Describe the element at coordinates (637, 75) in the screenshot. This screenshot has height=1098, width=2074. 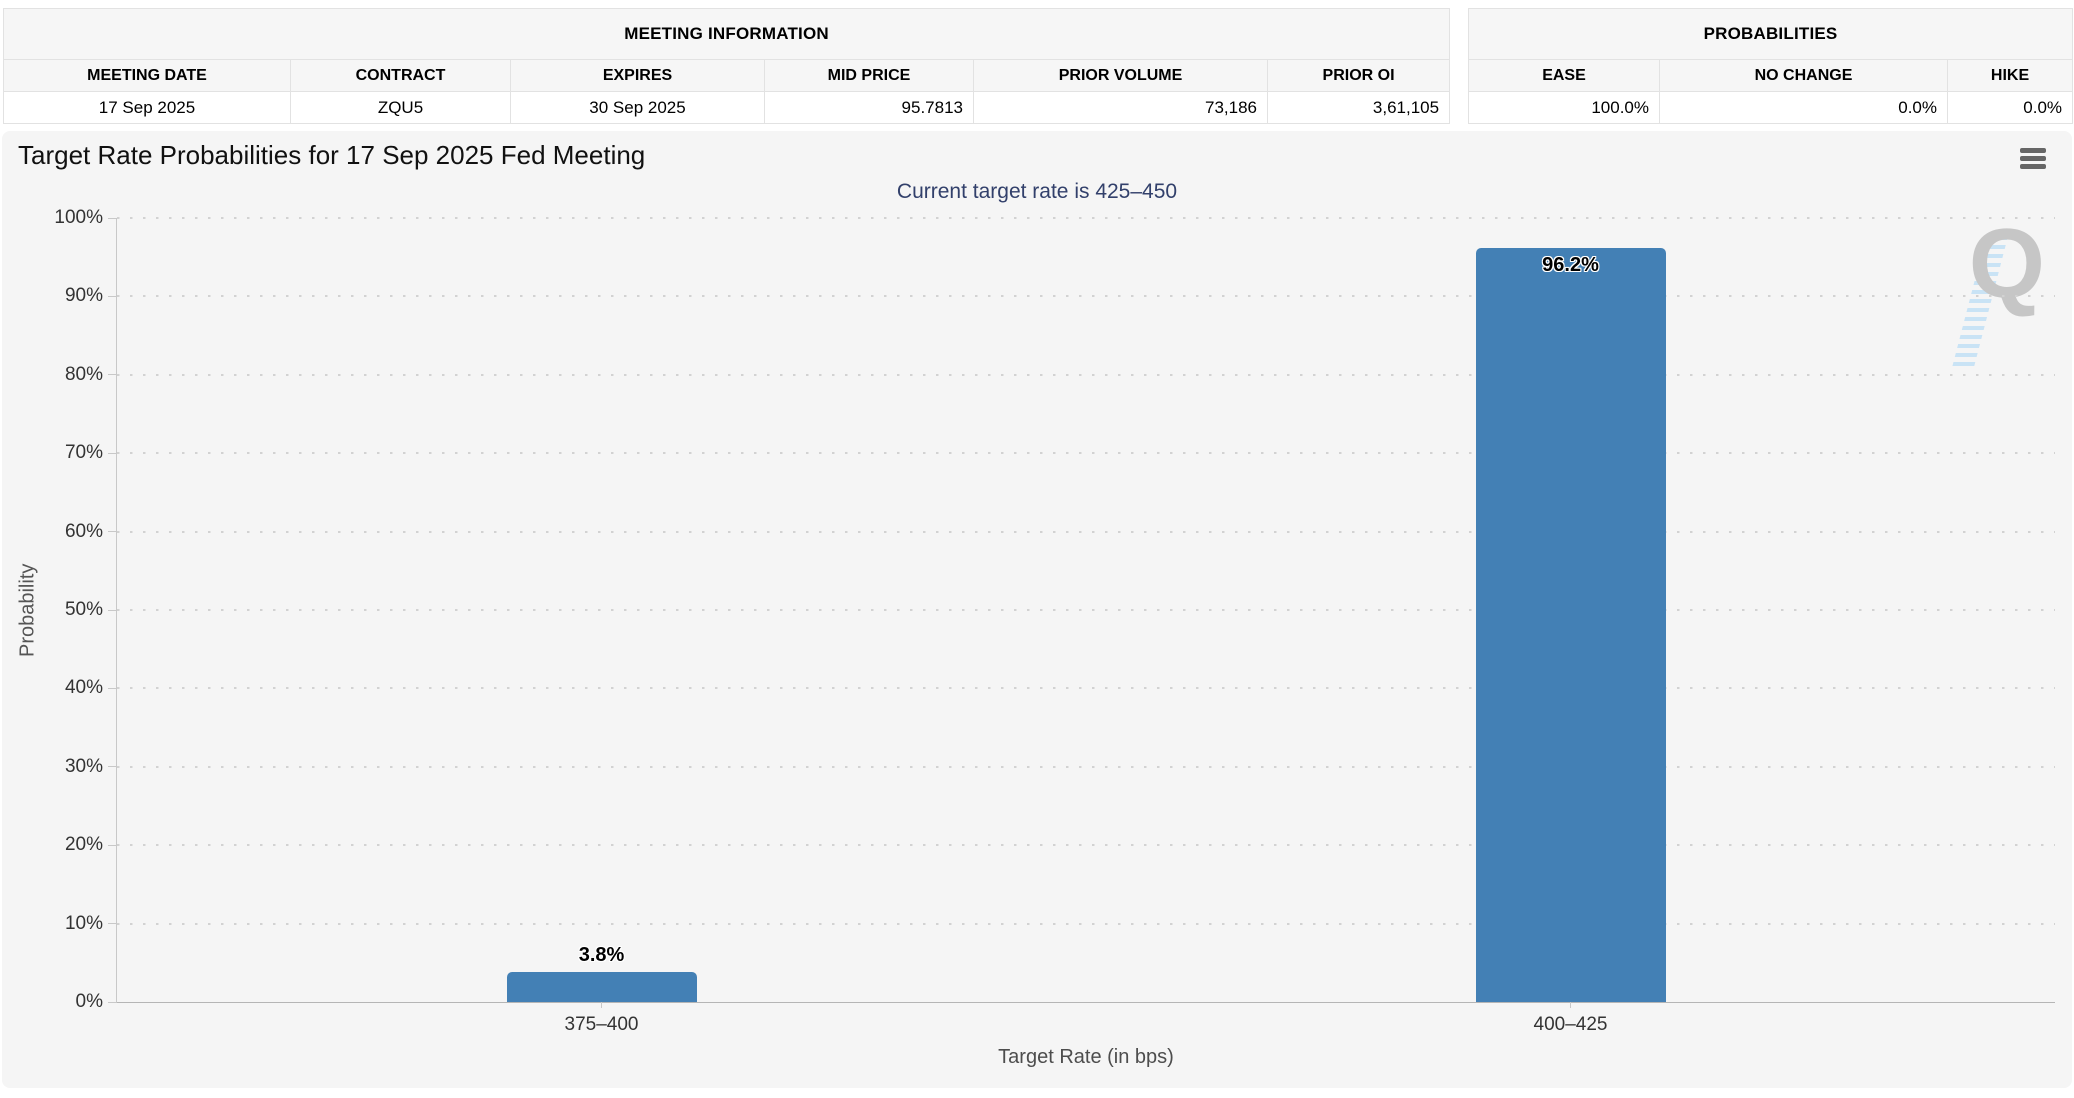
I see `col-expires: EXPIRES` at that location.